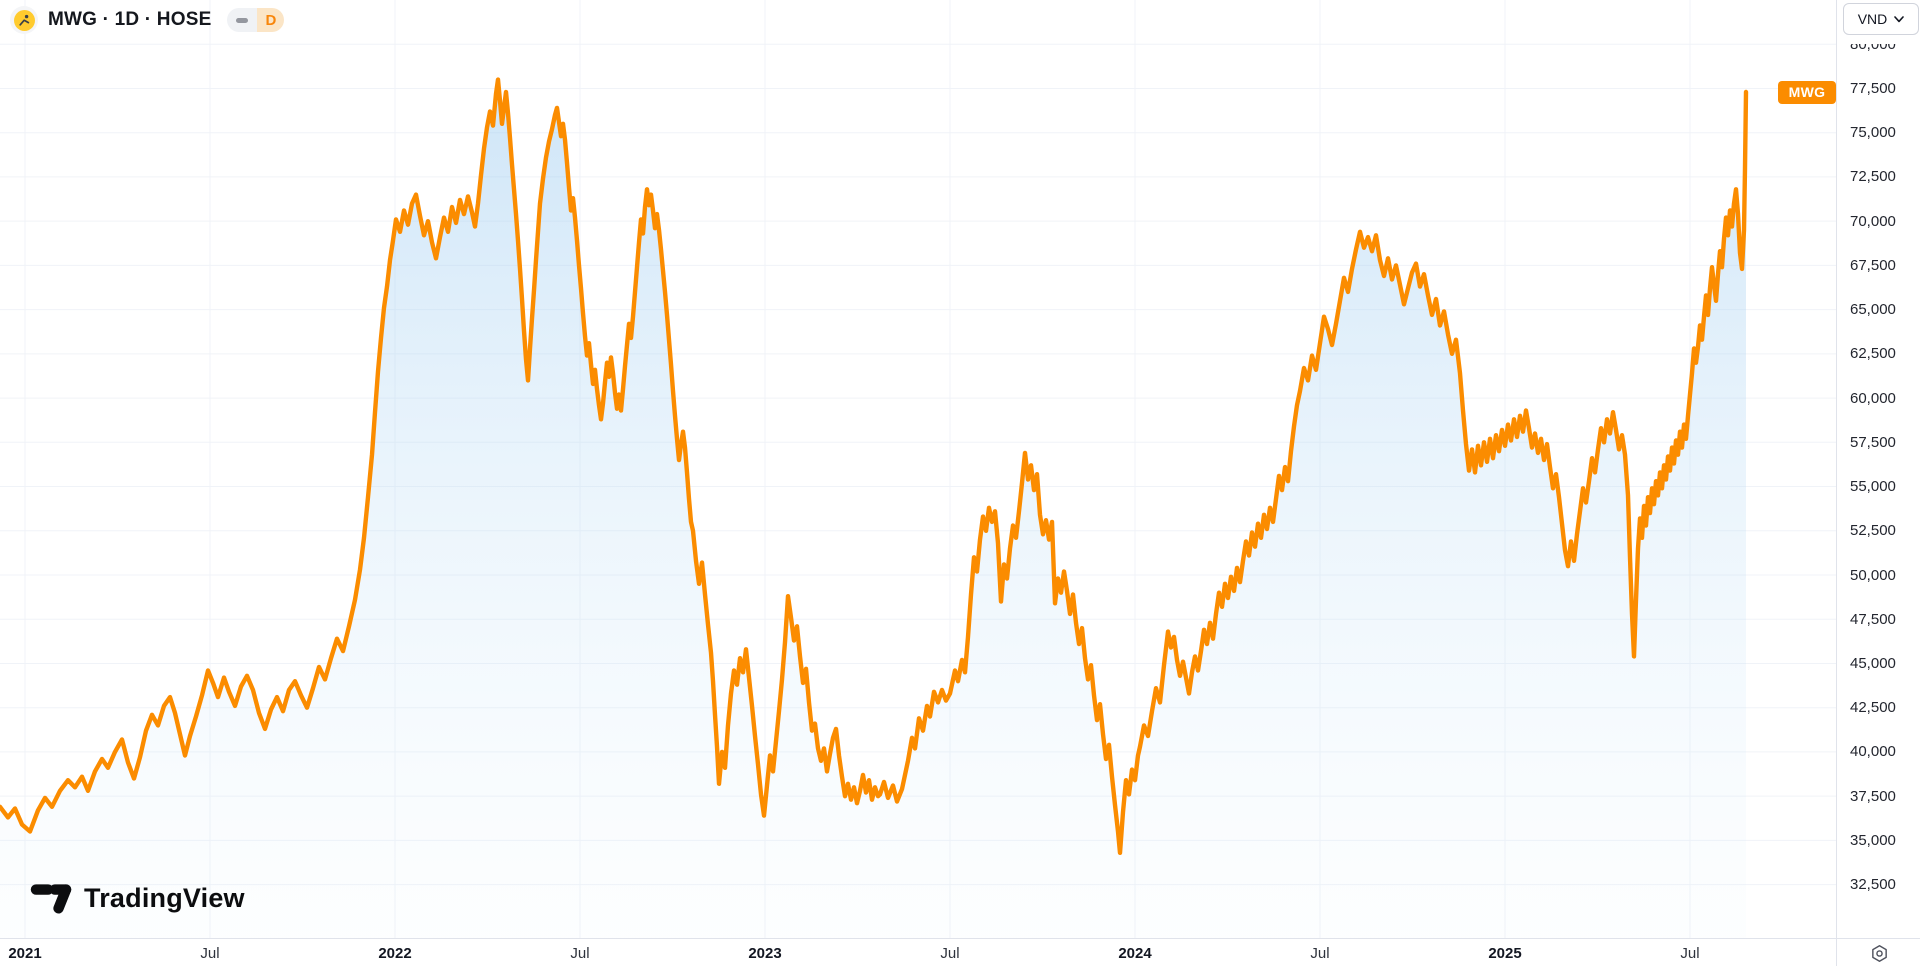 This screenshot has height=966, width=1920. I want to click on minus-icon, so click(242, 20).